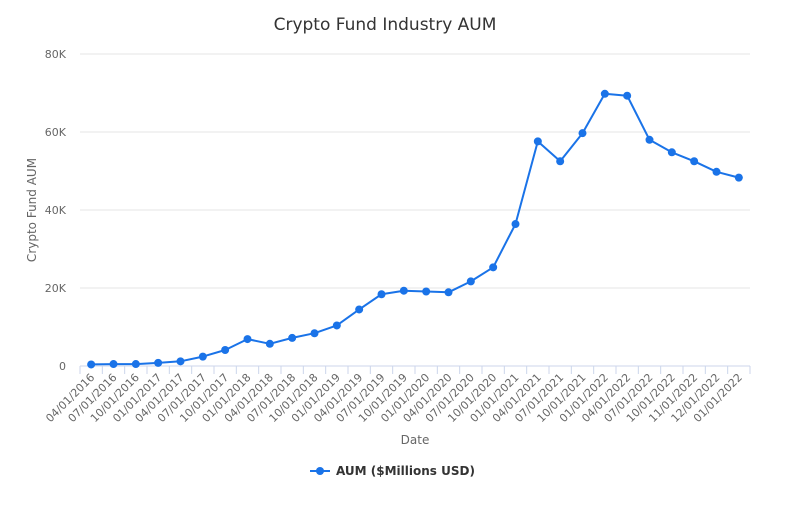  What do you see at coordinates (320, 471) in the screenshot?
I see `legend-marker-icon` at bounding box center [320, 471].